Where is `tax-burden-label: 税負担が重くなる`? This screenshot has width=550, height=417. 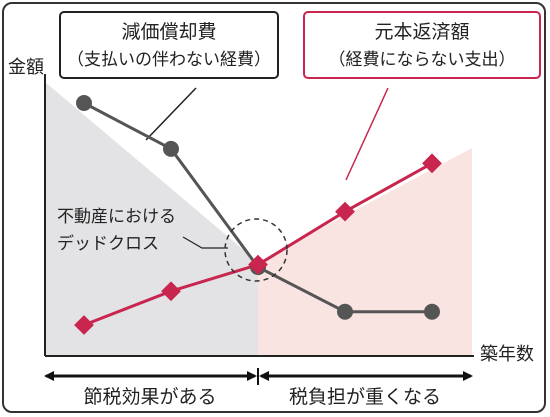 tax-burden-label: 税負担が重くなる is located at coordinates (365, 397).